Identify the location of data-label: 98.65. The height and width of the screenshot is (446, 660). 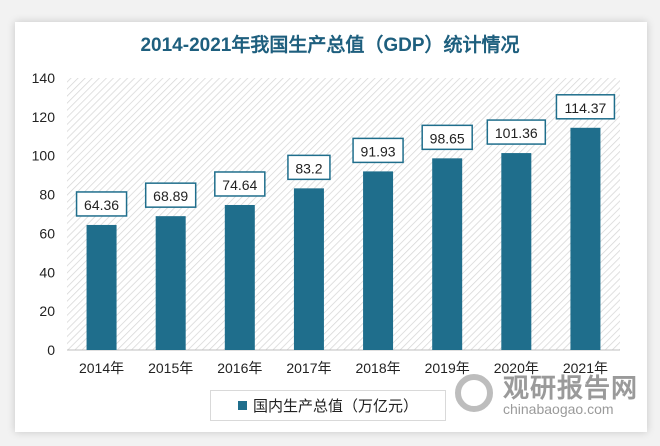
(447, 138).